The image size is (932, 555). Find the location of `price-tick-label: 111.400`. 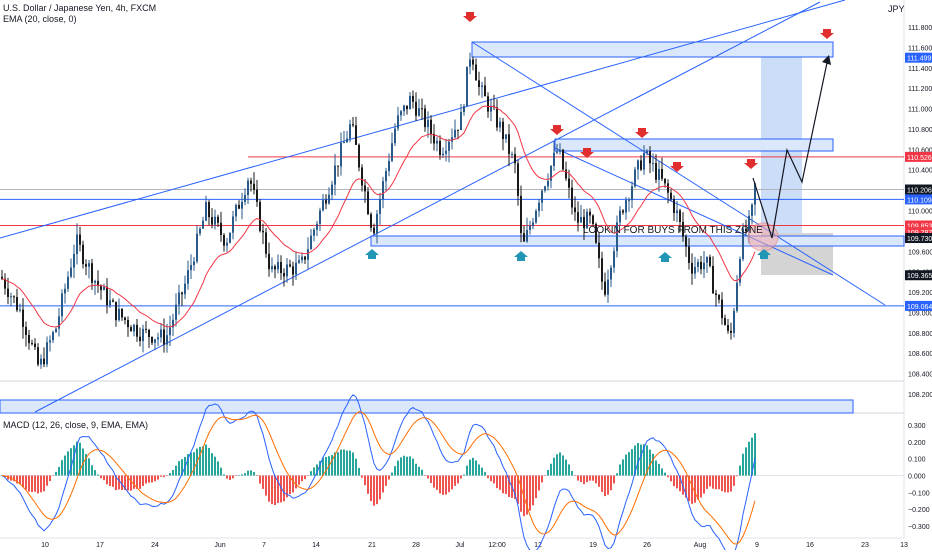

price-tick-label: 111.400 is located at coordinates (920, 69).